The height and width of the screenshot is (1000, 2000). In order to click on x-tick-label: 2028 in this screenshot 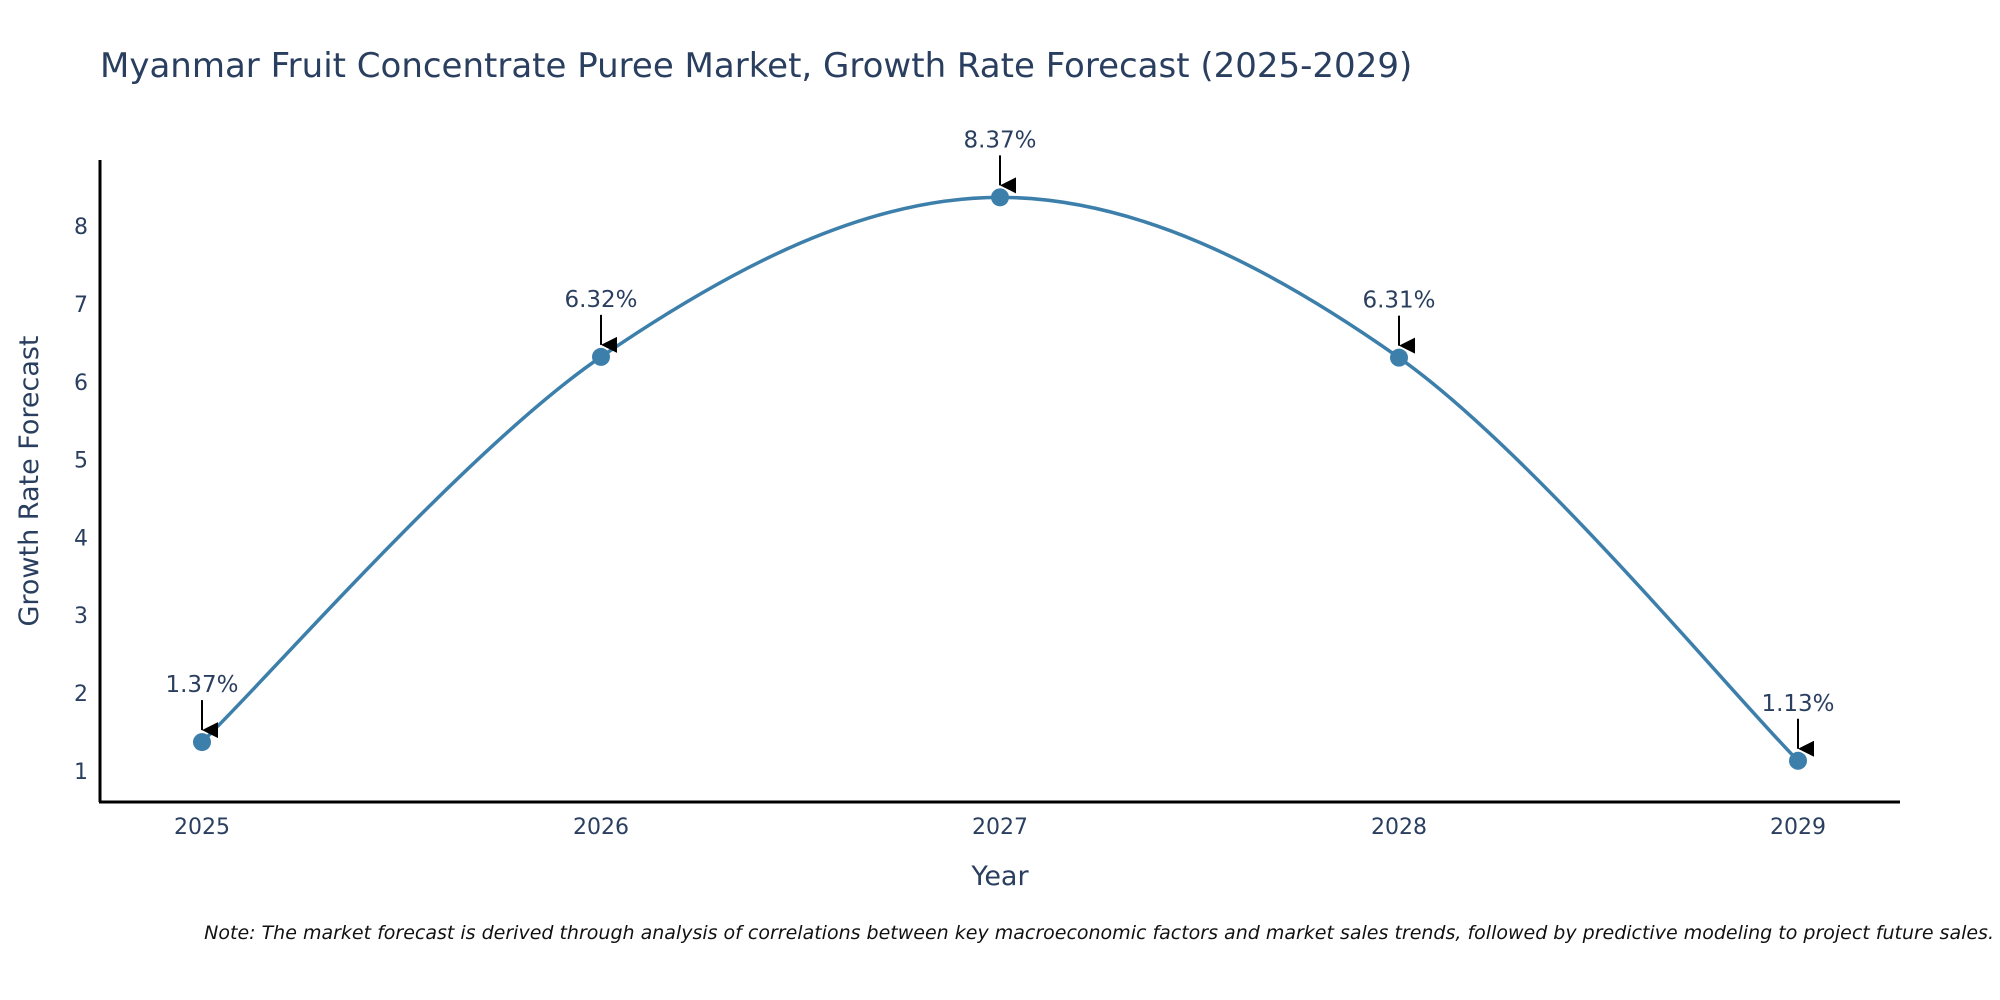, I will do `click(1399, 827)`.